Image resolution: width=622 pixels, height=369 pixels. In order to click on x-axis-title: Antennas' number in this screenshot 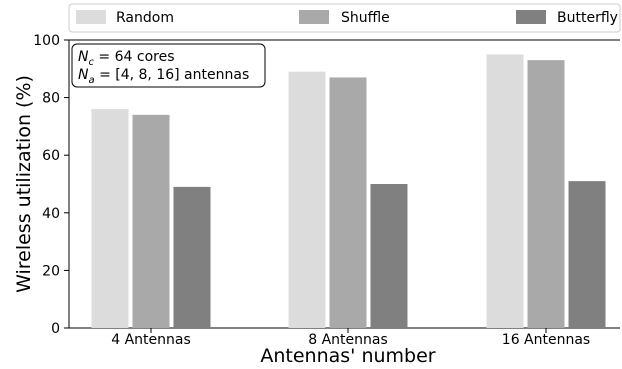, I will do `click(347, 356)`.